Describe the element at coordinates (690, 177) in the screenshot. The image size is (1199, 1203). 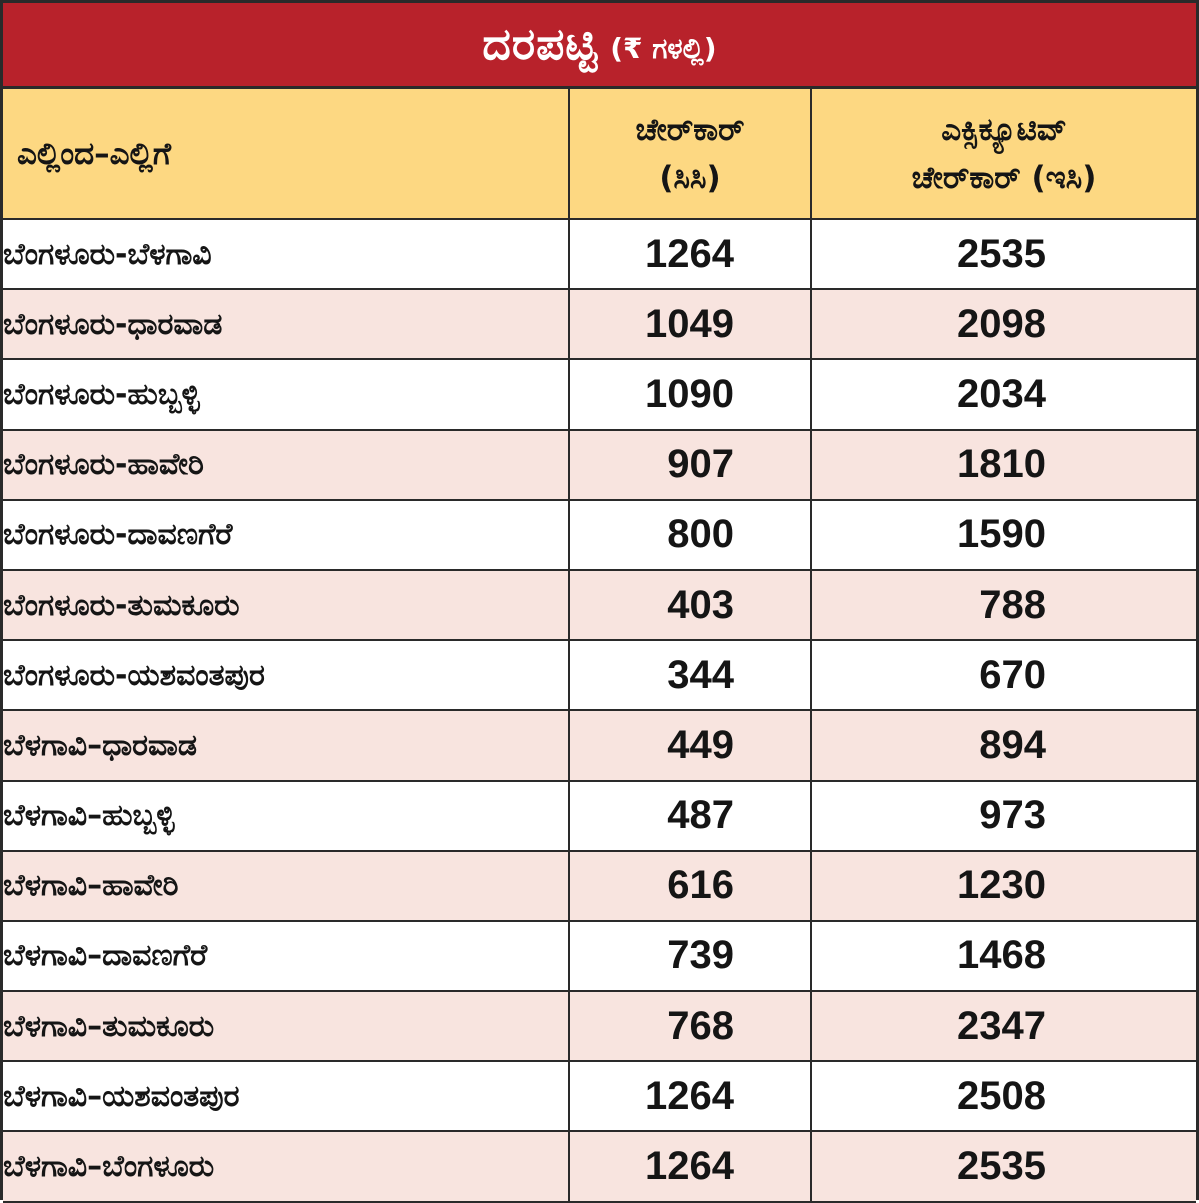
I see `chair-car-header-line2: (ಸಿಸಿ)` at that location.